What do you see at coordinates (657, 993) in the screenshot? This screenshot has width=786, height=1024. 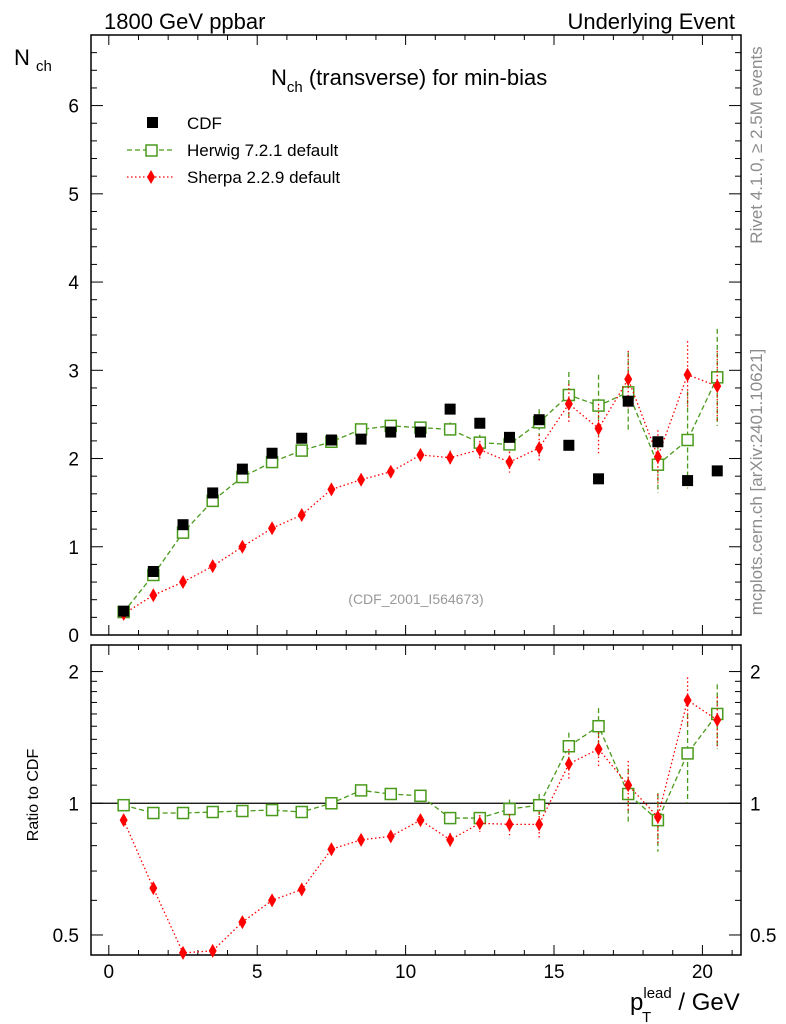 I see `x-axis-label-sup: lead` at bounding box center [657, 993].